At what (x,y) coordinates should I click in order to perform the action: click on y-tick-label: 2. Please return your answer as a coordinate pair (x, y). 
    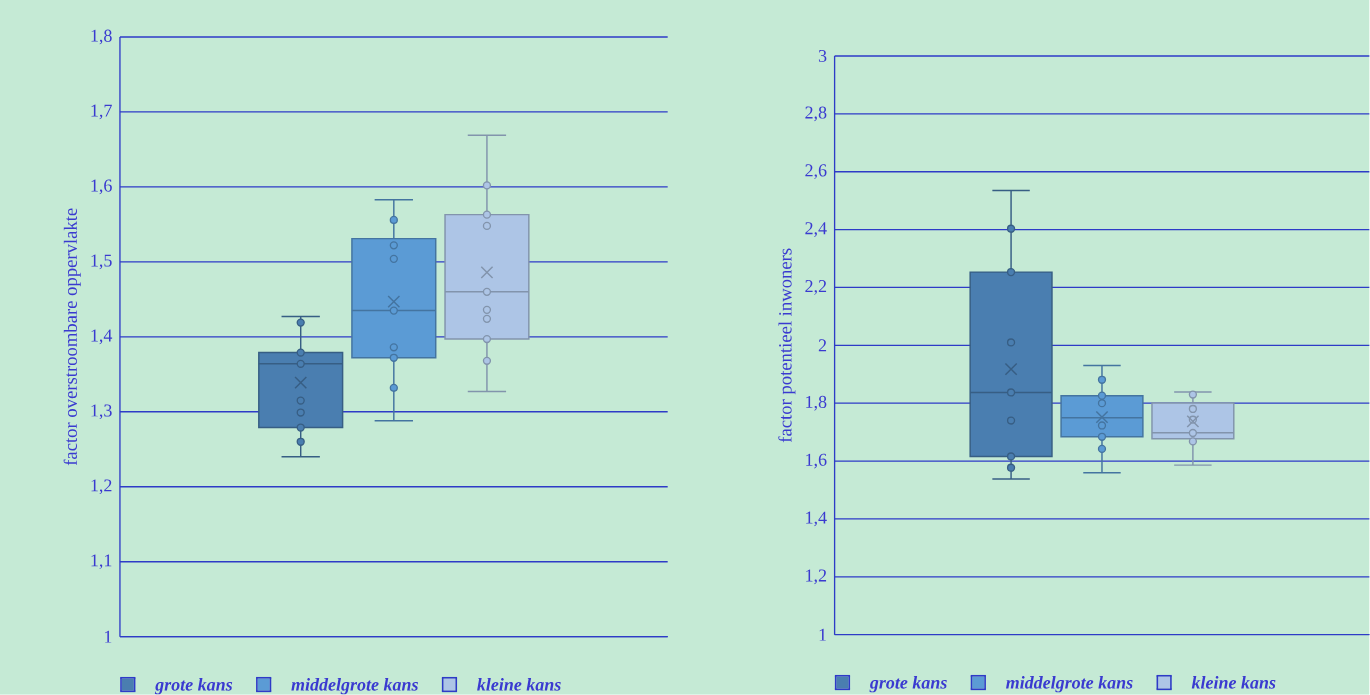
    Looking at the image, I should click on (822, 345).